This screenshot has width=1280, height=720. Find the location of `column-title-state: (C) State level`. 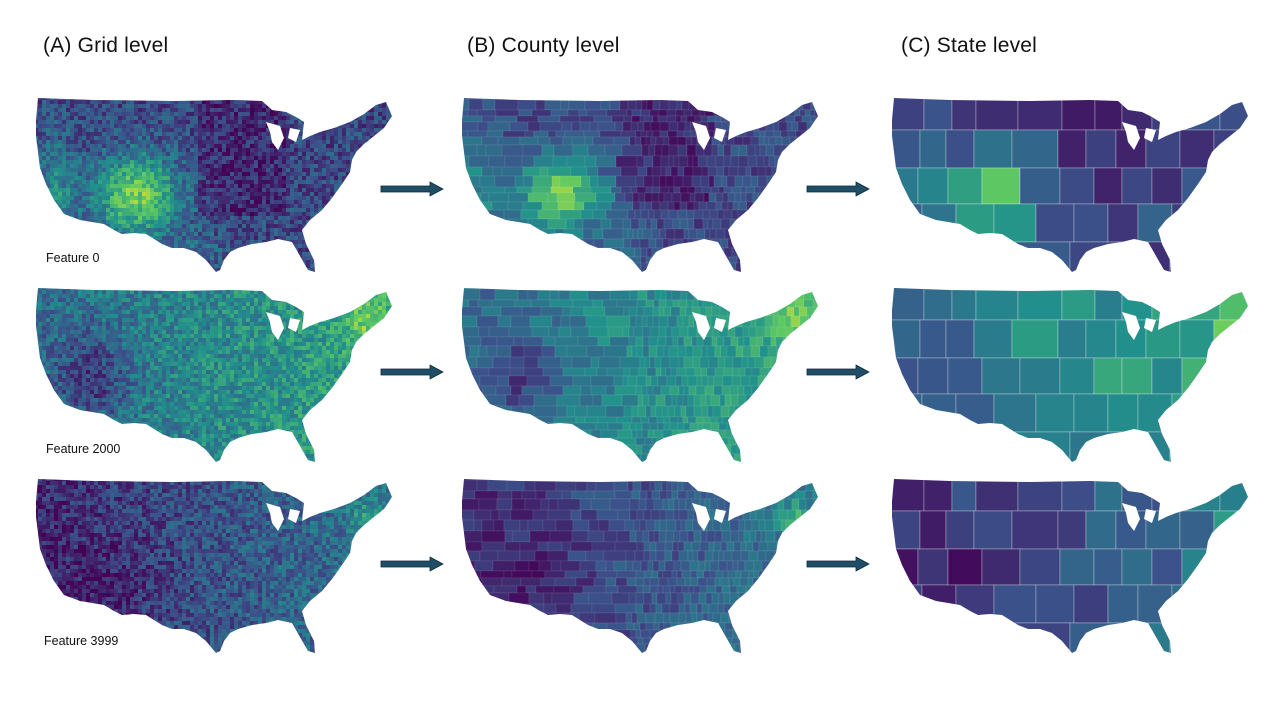

column-title-state: (C) State level is located at coordinates (969, 45).